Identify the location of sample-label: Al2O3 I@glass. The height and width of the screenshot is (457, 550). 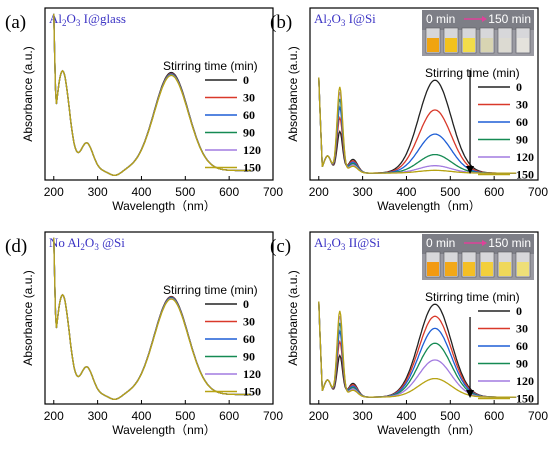
(87, 19).